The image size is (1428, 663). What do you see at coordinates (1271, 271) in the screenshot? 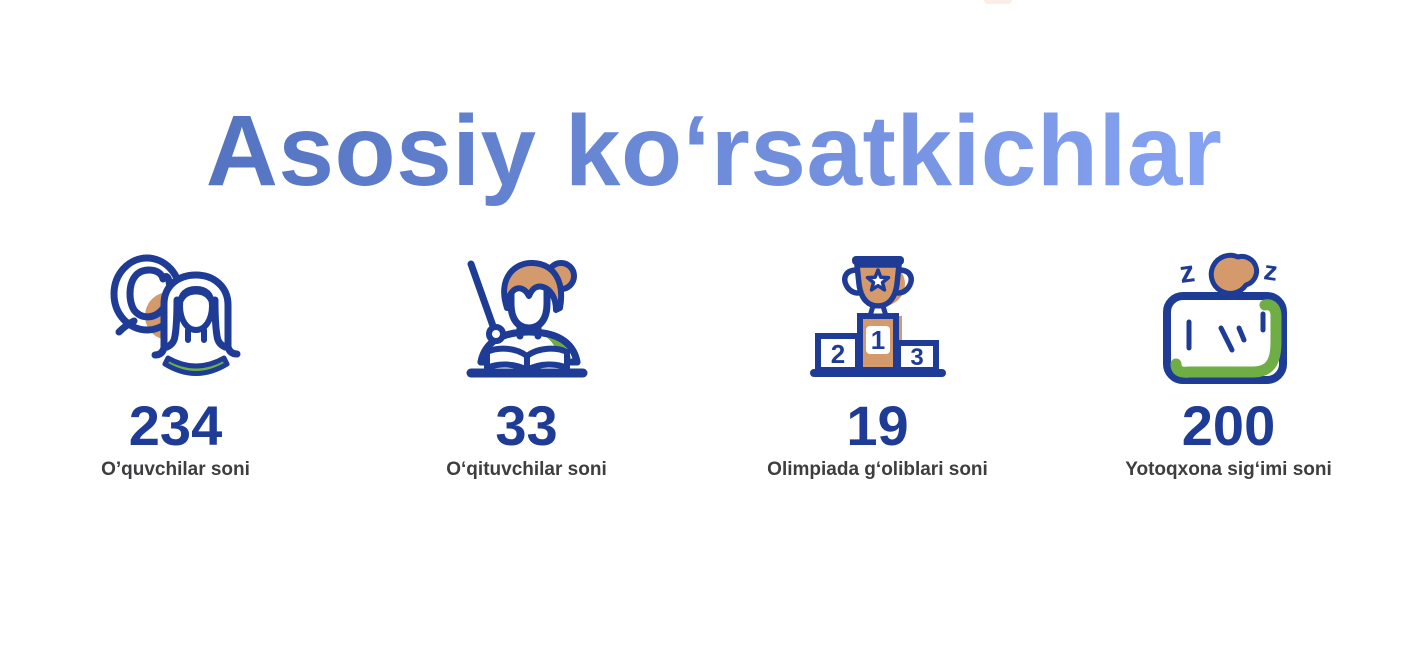
I see `sleep-z-right: z` at bounding box center [1271, 271].